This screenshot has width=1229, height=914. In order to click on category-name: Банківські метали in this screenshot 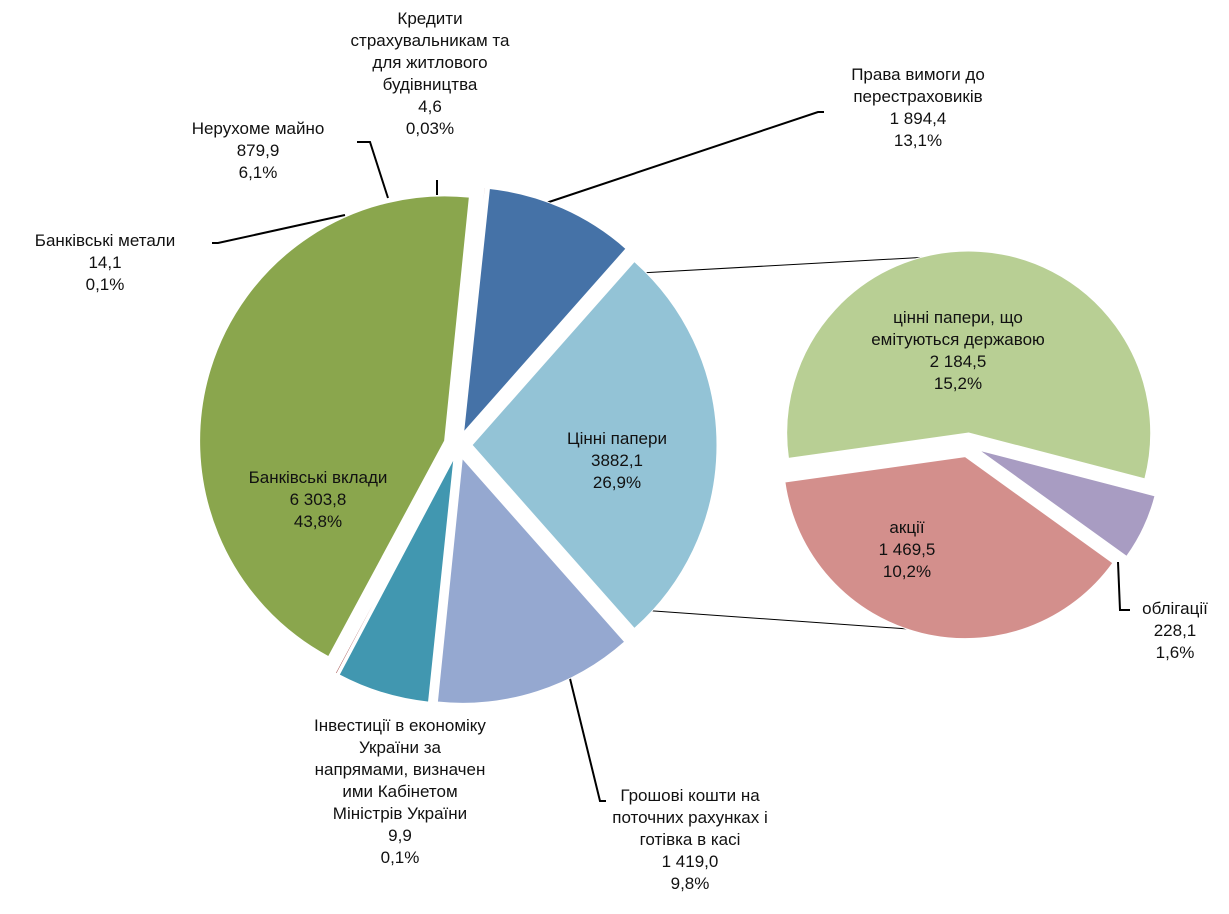, I will do `click(105, 240)`.